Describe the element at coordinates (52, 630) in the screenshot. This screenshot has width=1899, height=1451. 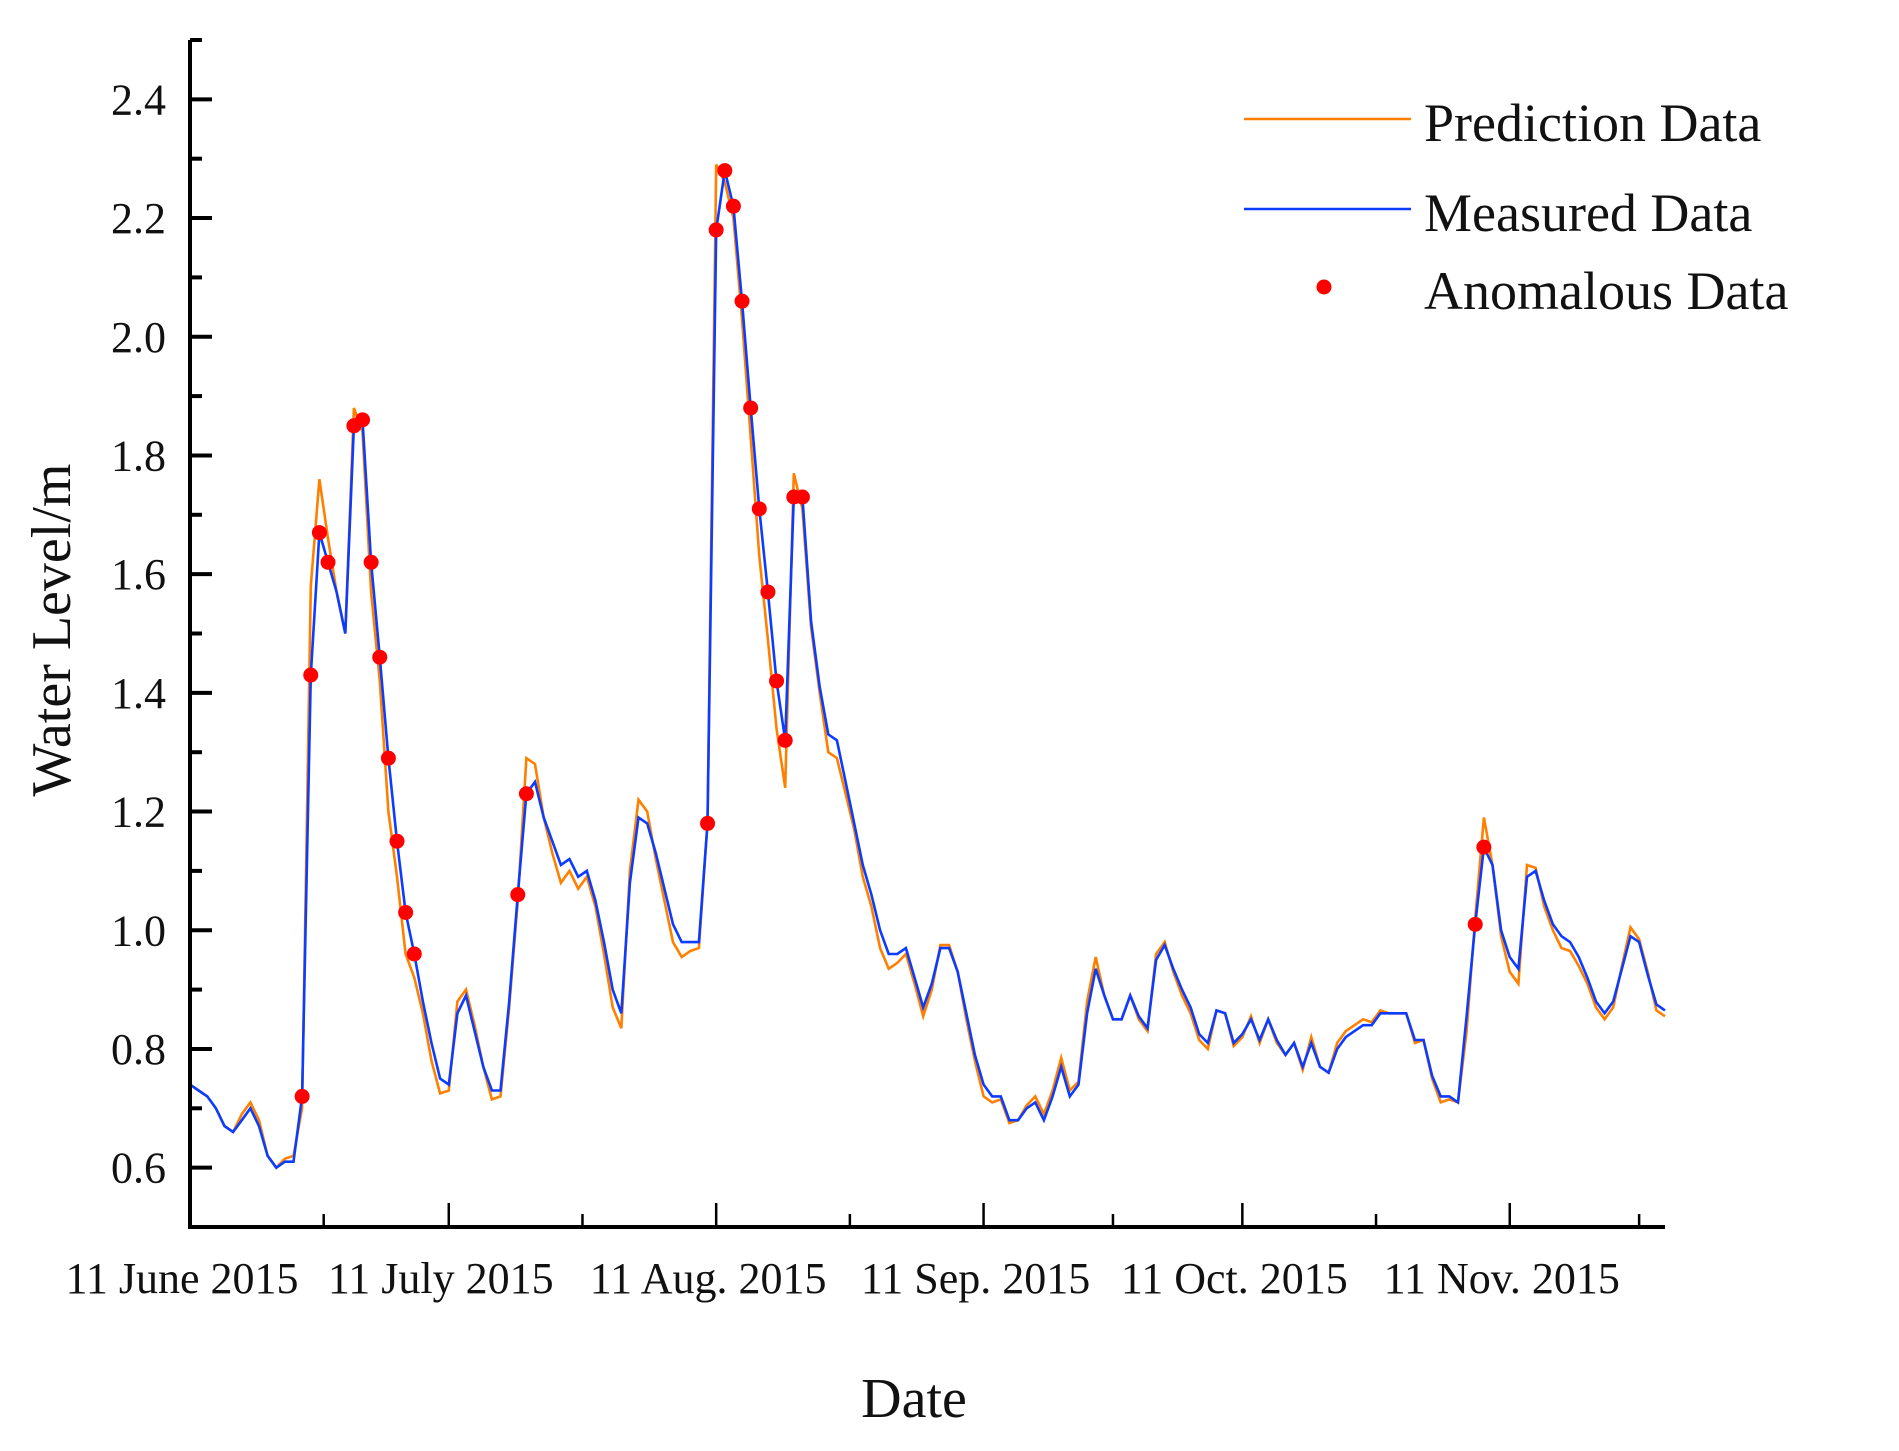
I see `y-axis-title: Water Level/m` at that location.